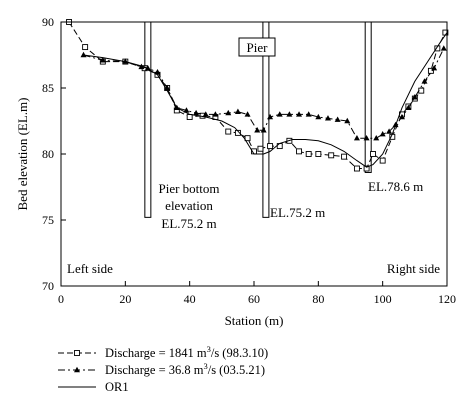 The width and height of the screenshot is (474, 413). Describe the element at coordinates (48, 286) in the screenshot. I see `y-tick-label: 70` at that location.